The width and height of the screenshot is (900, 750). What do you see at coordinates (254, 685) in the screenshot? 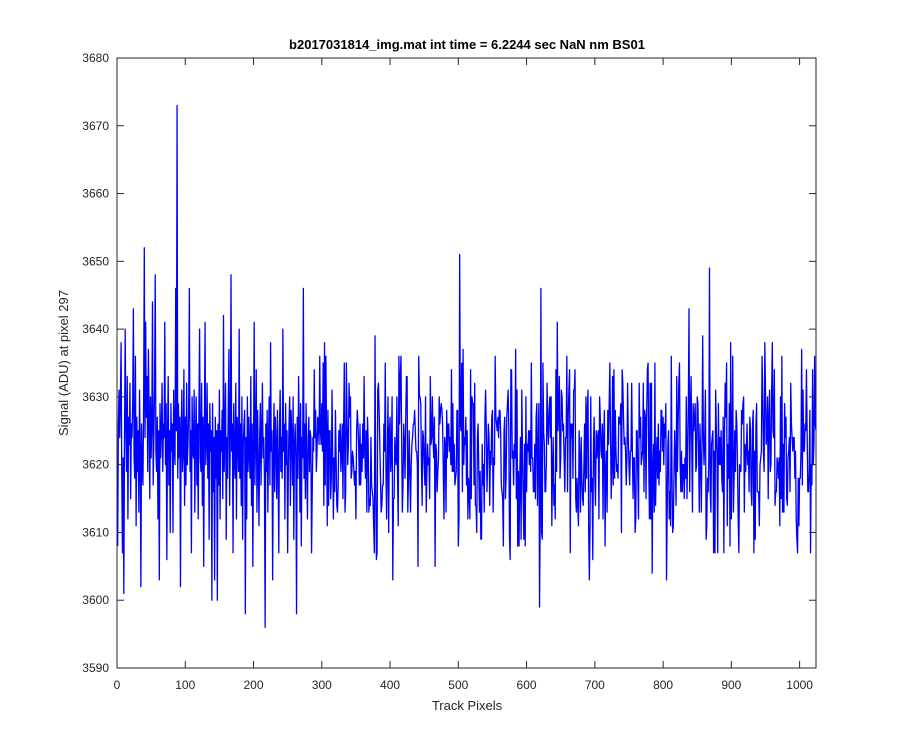
I see `x-tick-label: 200` at bounding box center [254, 685].